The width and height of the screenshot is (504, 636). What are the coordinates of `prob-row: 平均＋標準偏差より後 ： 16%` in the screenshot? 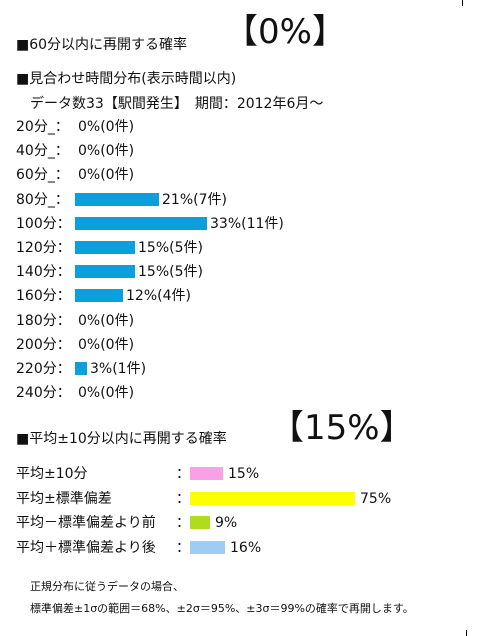 It's located at (251, 548).